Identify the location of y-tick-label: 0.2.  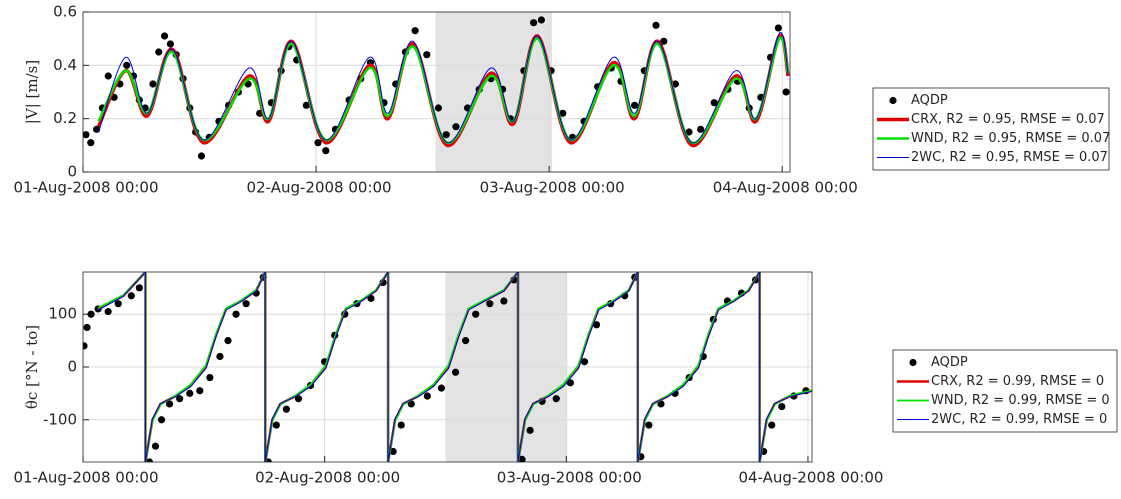
(65, 118).